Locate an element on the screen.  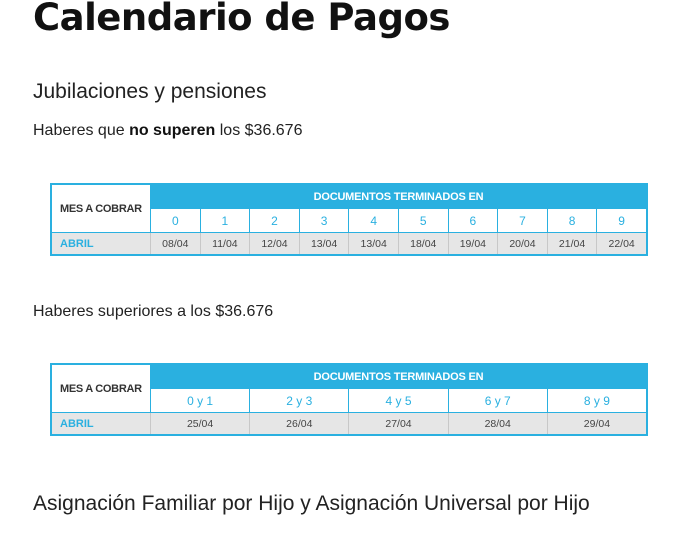
page-title: Calendario de Pagos is located at coordinates (241, 19).